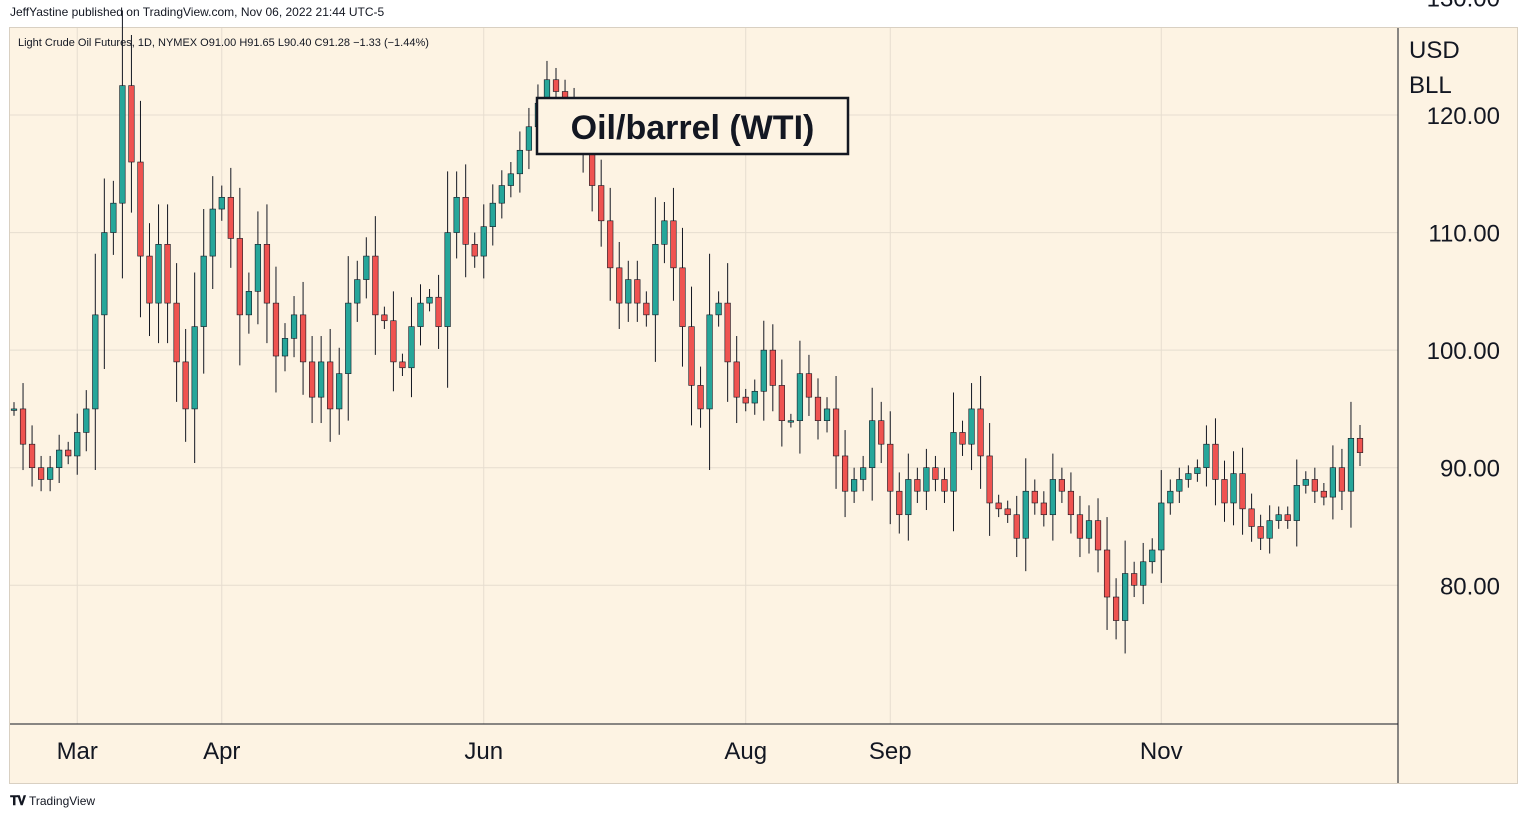  I want to click on x-tick-label: Aug, so click(745, 751).